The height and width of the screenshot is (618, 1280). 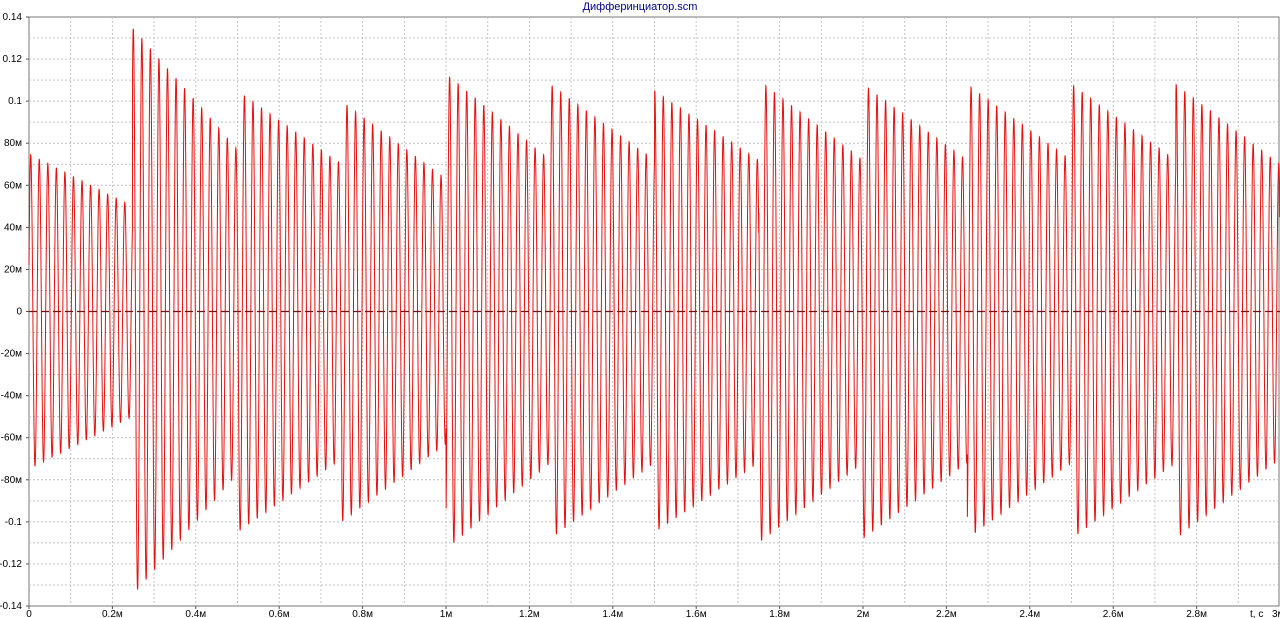 I want to click on y-tick-label: -0.1, so click(x=14, y=522).